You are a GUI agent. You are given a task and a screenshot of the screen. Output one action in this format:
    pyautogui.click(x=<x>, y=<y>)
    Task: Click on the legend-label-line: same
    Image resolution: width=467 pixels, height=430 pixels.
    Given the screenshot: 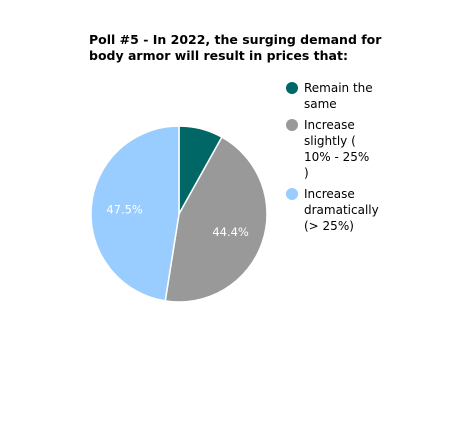 What is the action you would take?
    pyautogui.click(x=320, y=104)
    